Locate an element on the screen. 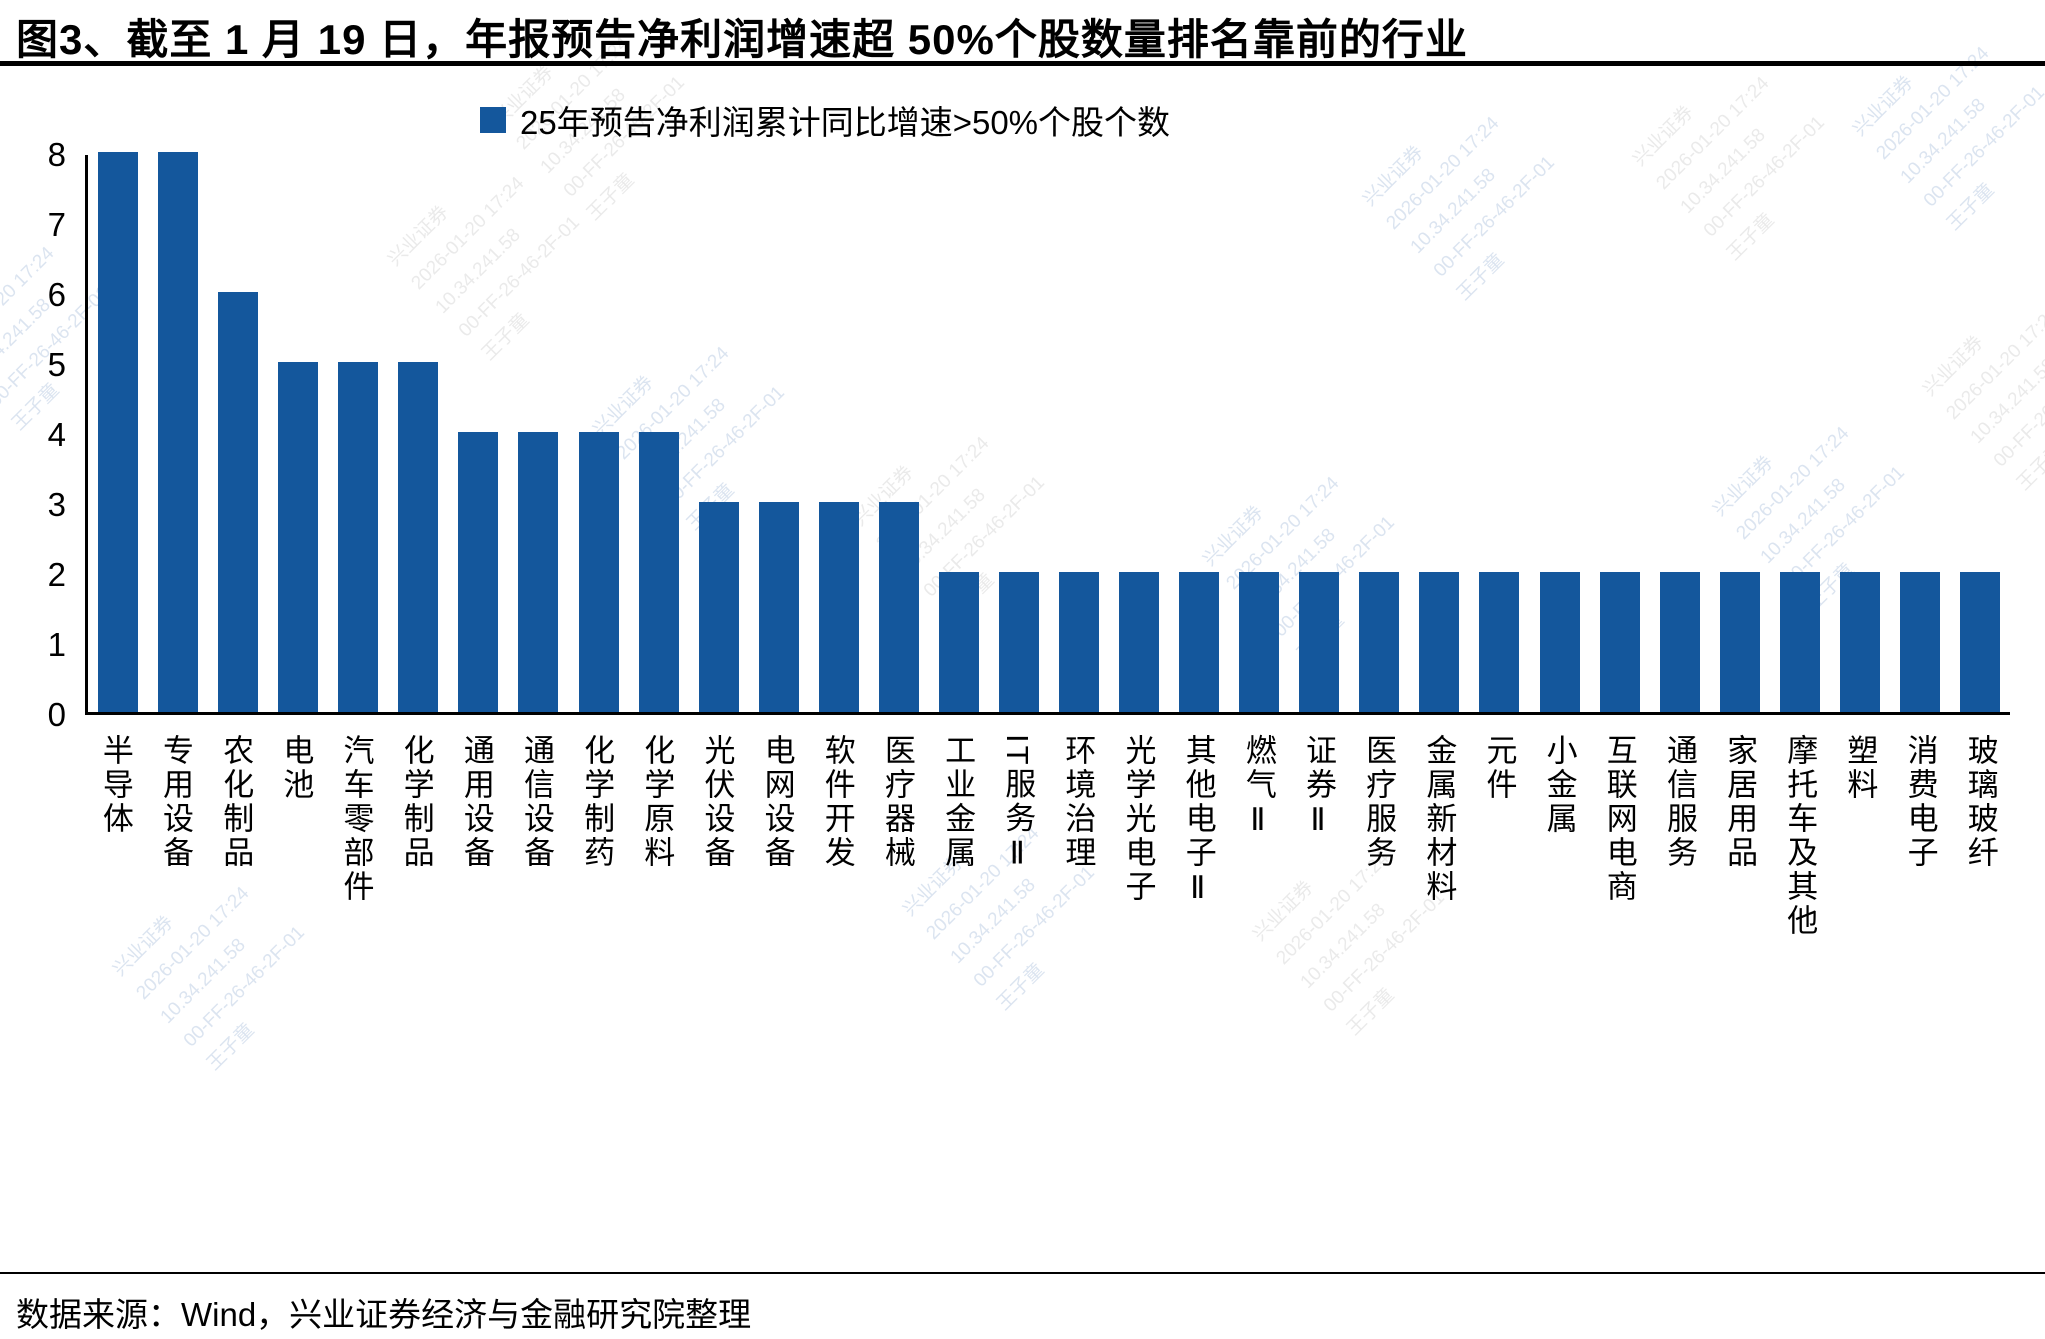 This screenshot has height=1339, width=2045. x-label-cell: 通用设备 is located at coordinates (476, 802).